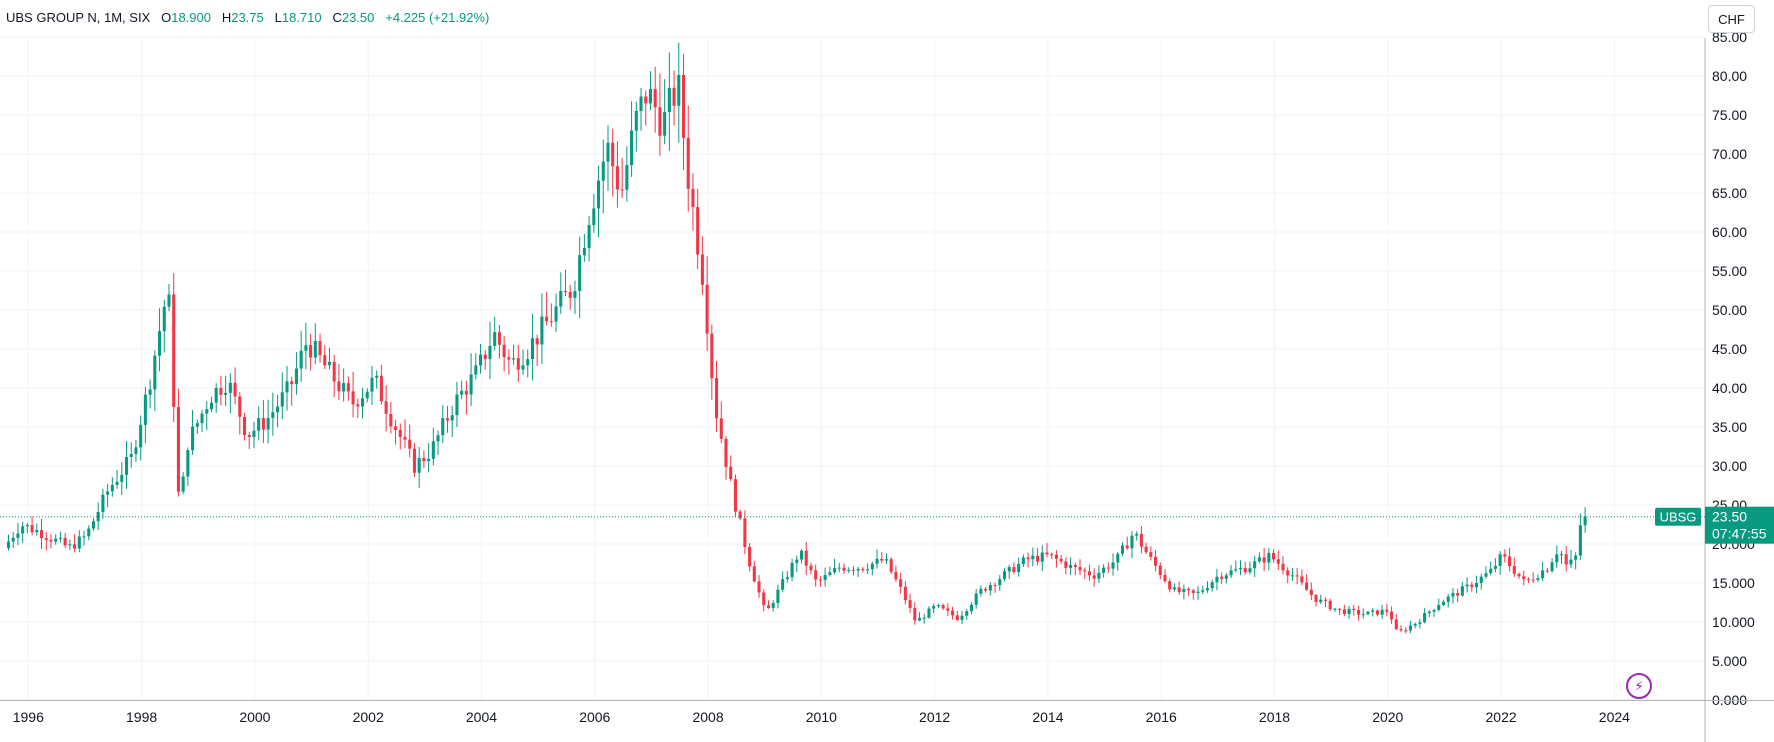 This screenshot has width=1774, height=742. Describe the element at coordinates (821, 717) in the screenshot. I see `x-tick-label: 2010` at that location.